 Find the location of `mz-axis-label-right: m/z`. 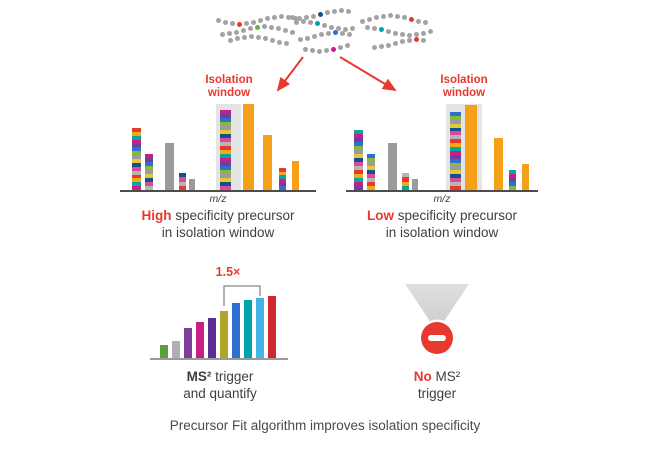

mz-axis-label-right: m/z is located at coordinates (442, 199).